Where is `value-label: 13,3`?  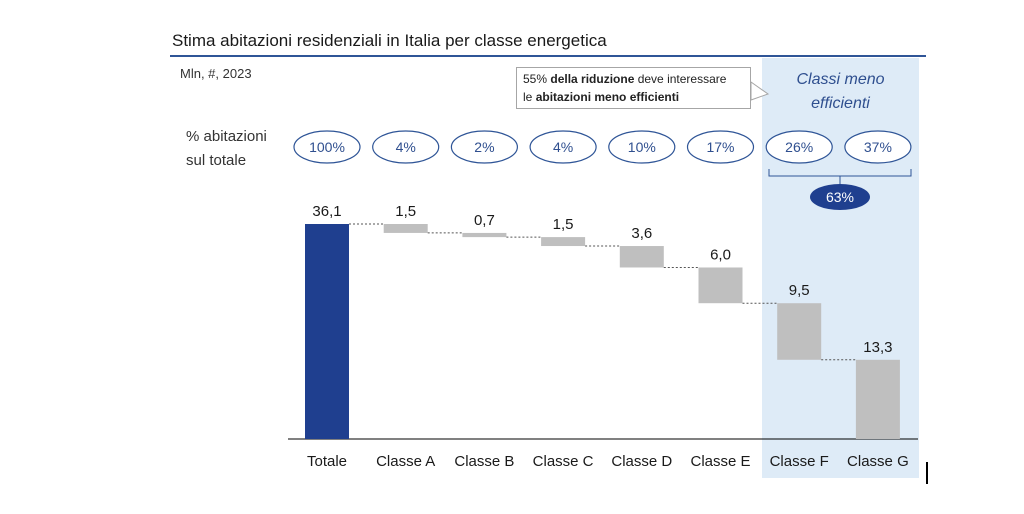
value-label: 13,3 is located at coordinates (877, 347).